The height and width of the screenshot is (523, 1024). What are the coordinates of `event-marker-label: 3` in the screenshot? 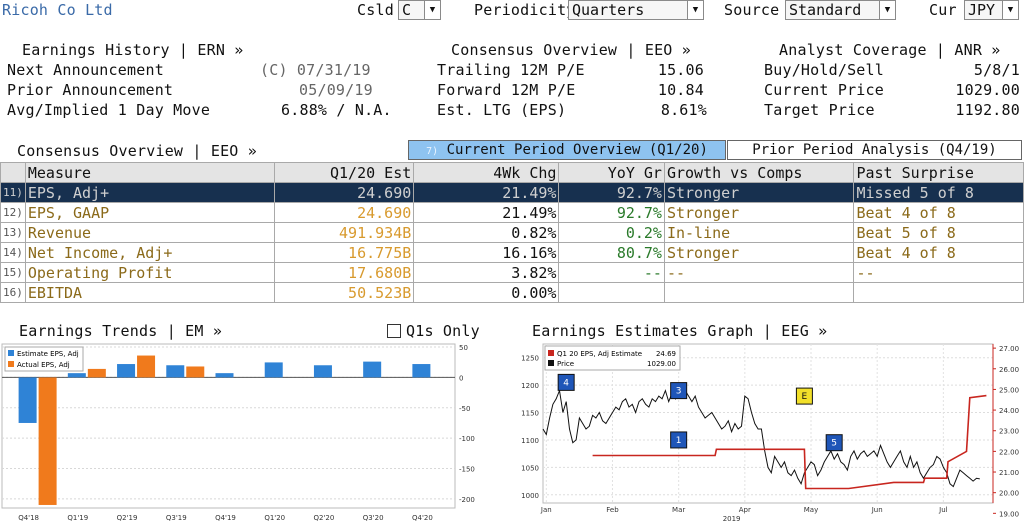 It's located at (679, 392).